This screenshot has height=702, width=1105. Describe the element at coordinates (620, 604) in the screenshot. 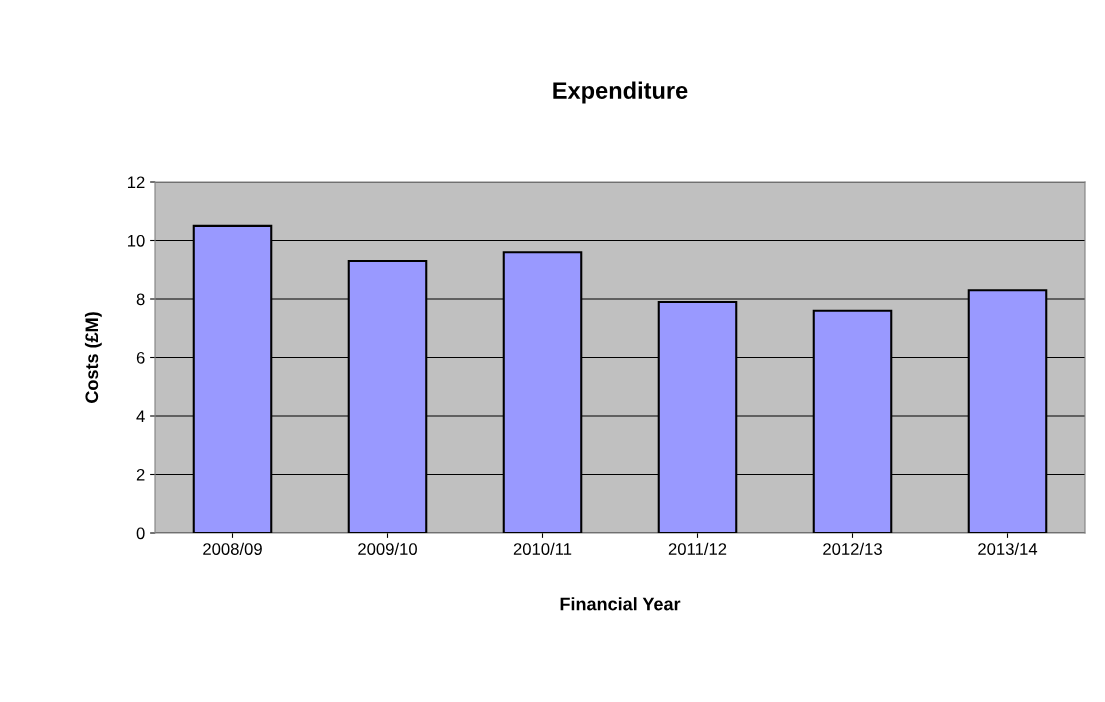

I see `x-axis-title: Financial Year` at that location.